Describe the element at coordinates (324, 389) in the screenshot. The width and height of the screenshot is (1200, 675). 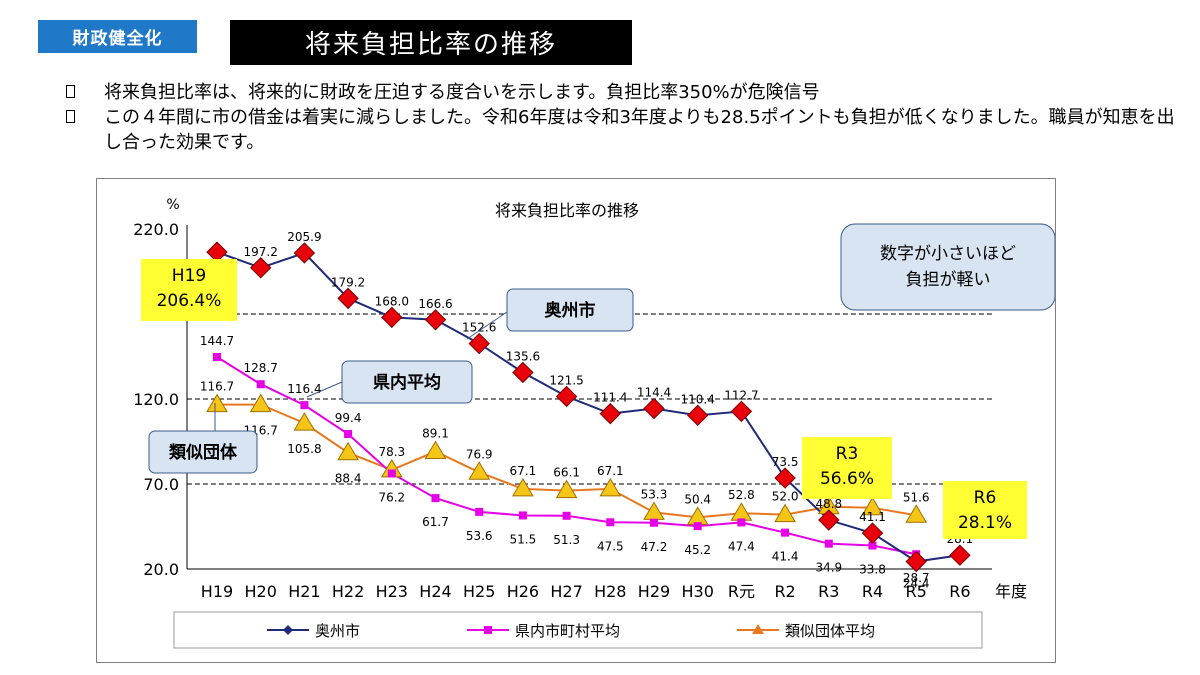
I see `callout-kennai-pointer` at that location.